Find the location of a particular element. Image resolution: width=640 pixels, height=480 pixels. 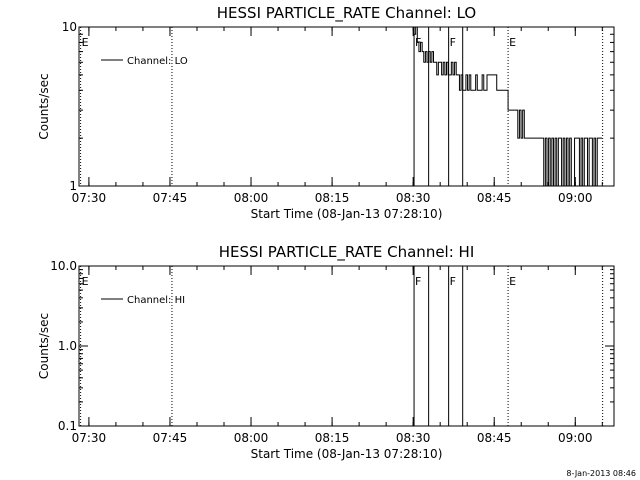

legend-label: Channel: LO is located at coordinates (157, 61).